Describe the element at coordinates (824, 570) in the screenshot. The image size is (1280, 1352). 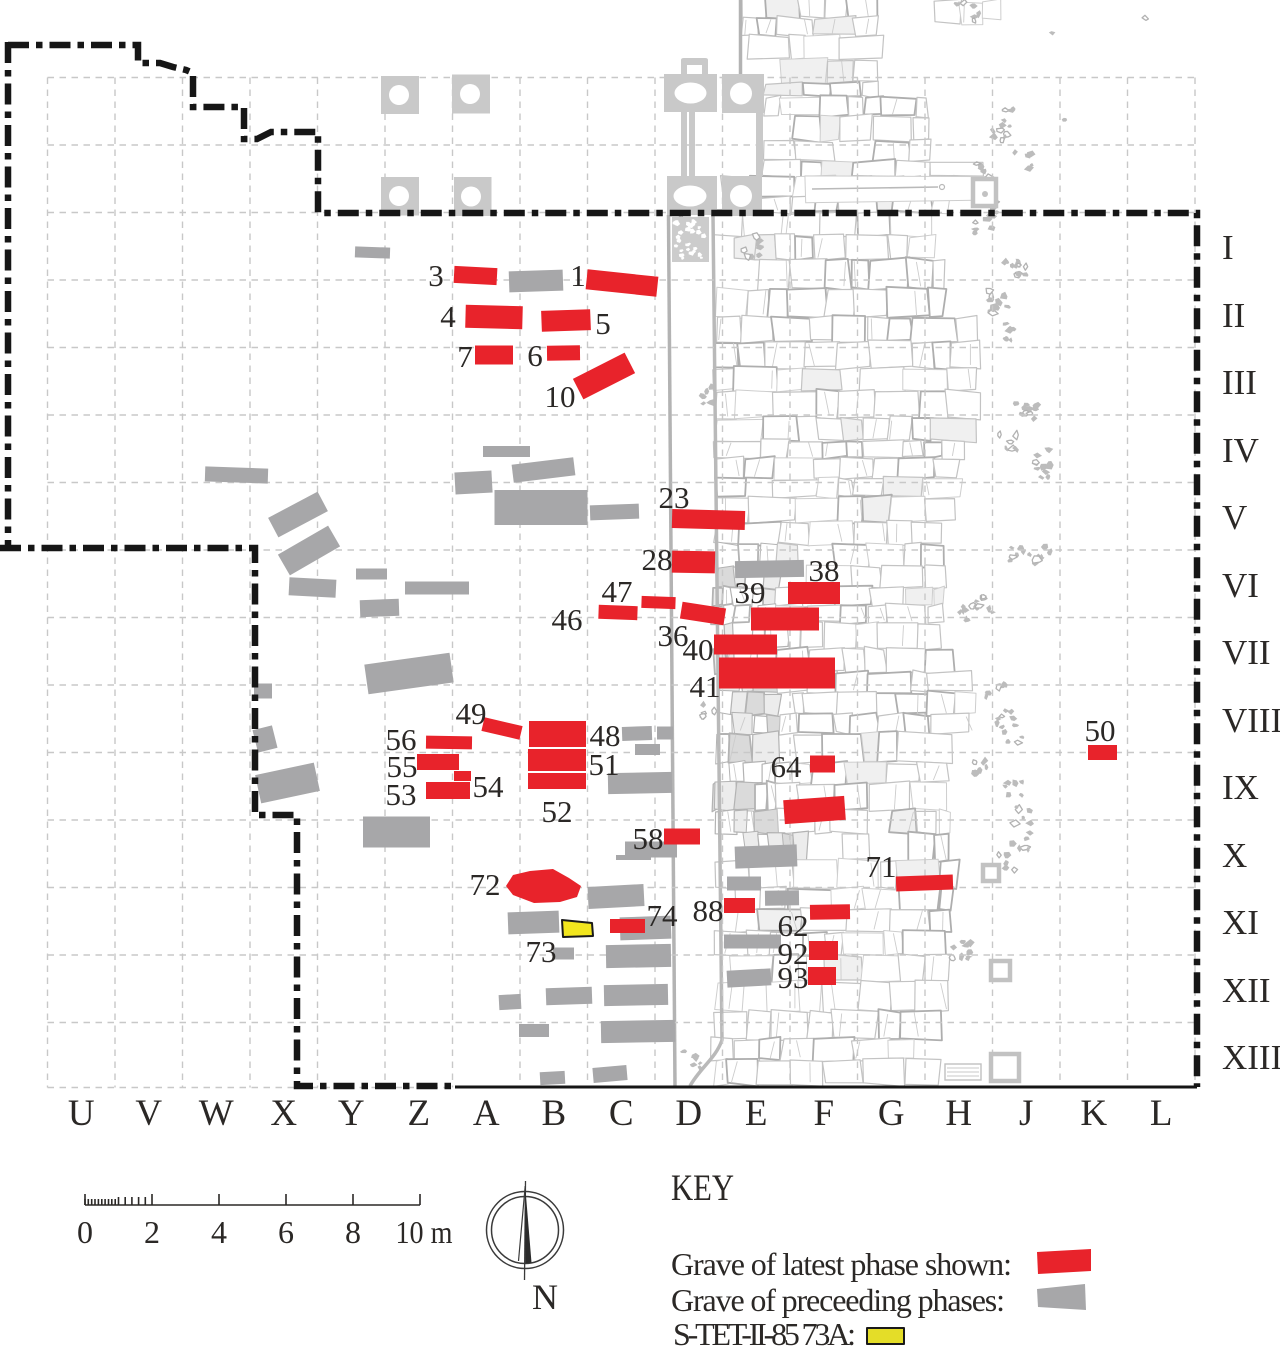
I see `svg-text: 38` at that location.